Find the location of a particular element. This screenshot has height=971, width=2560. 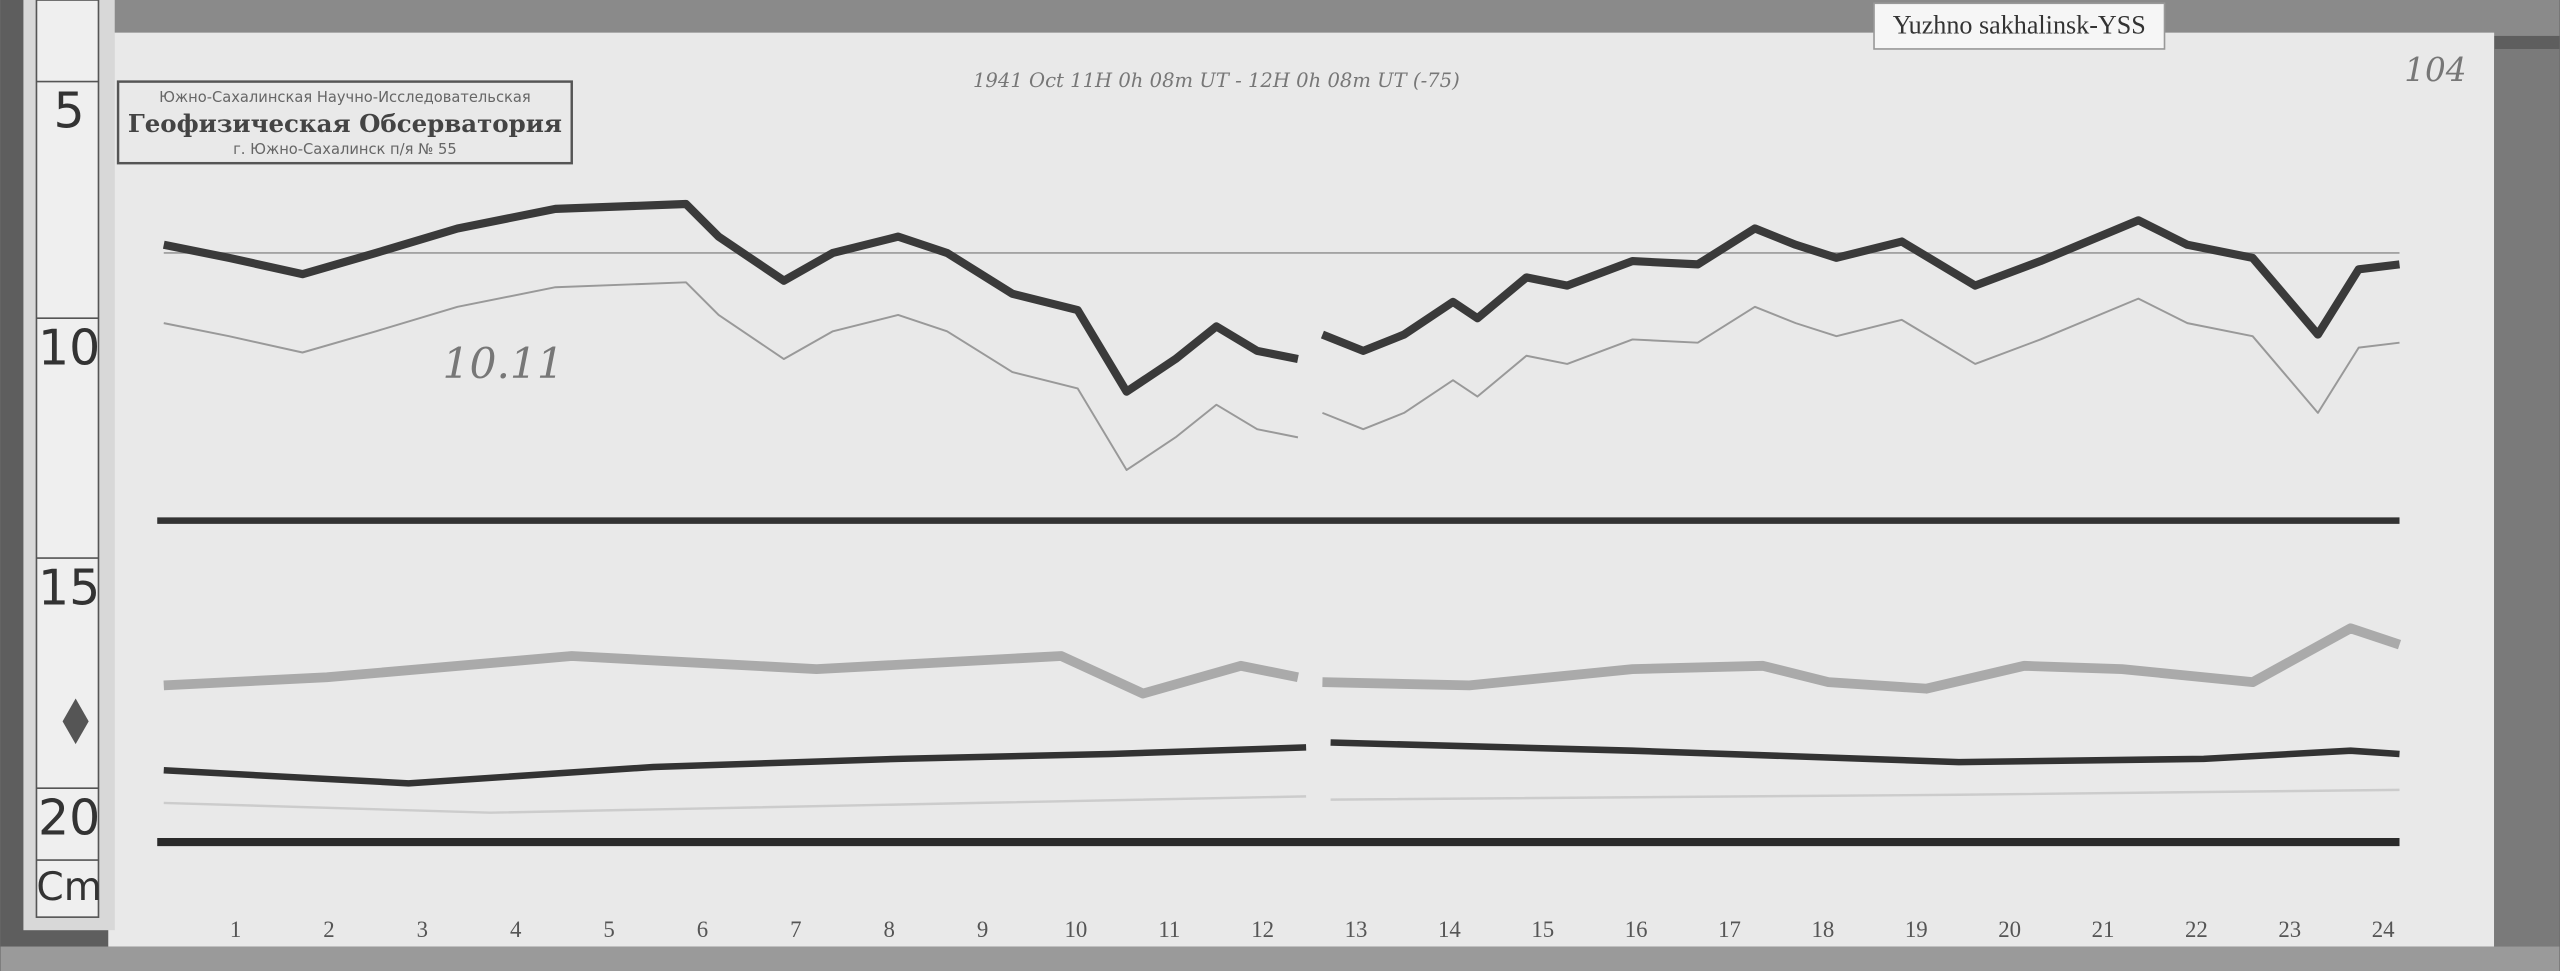

ruler-mark: 5 is located at coordinates (69, 111).